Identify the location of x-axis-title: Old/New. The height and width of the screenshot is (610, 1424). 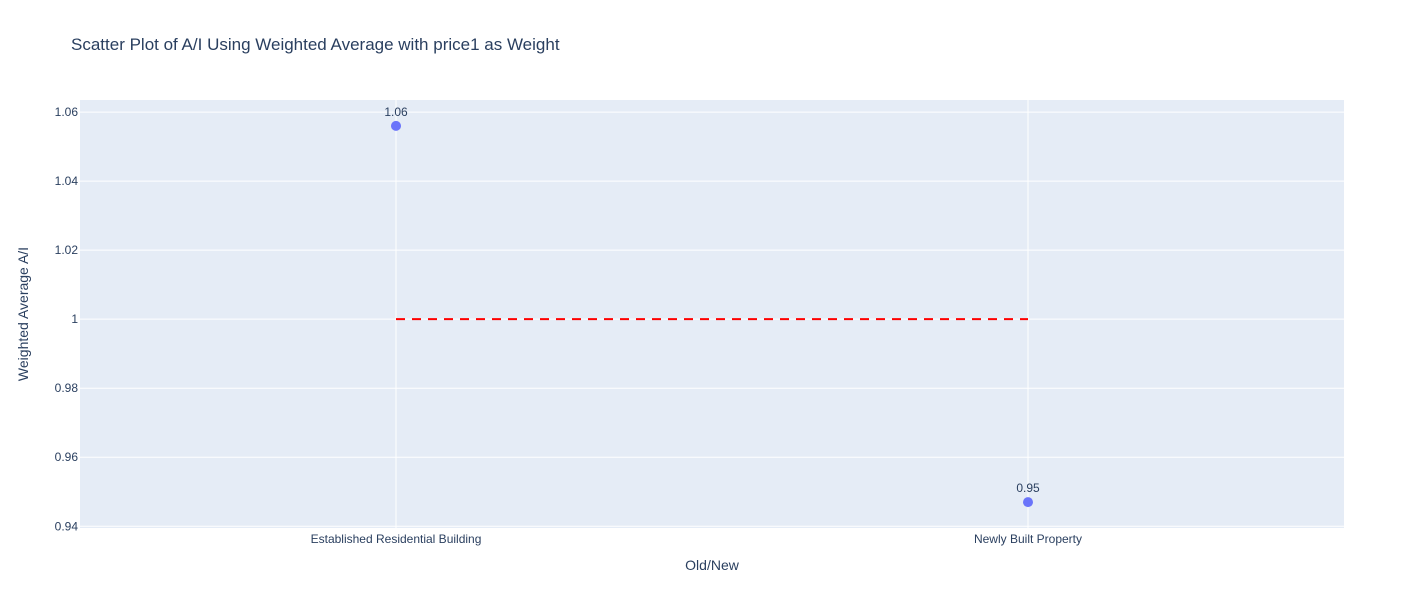
(712, 565).